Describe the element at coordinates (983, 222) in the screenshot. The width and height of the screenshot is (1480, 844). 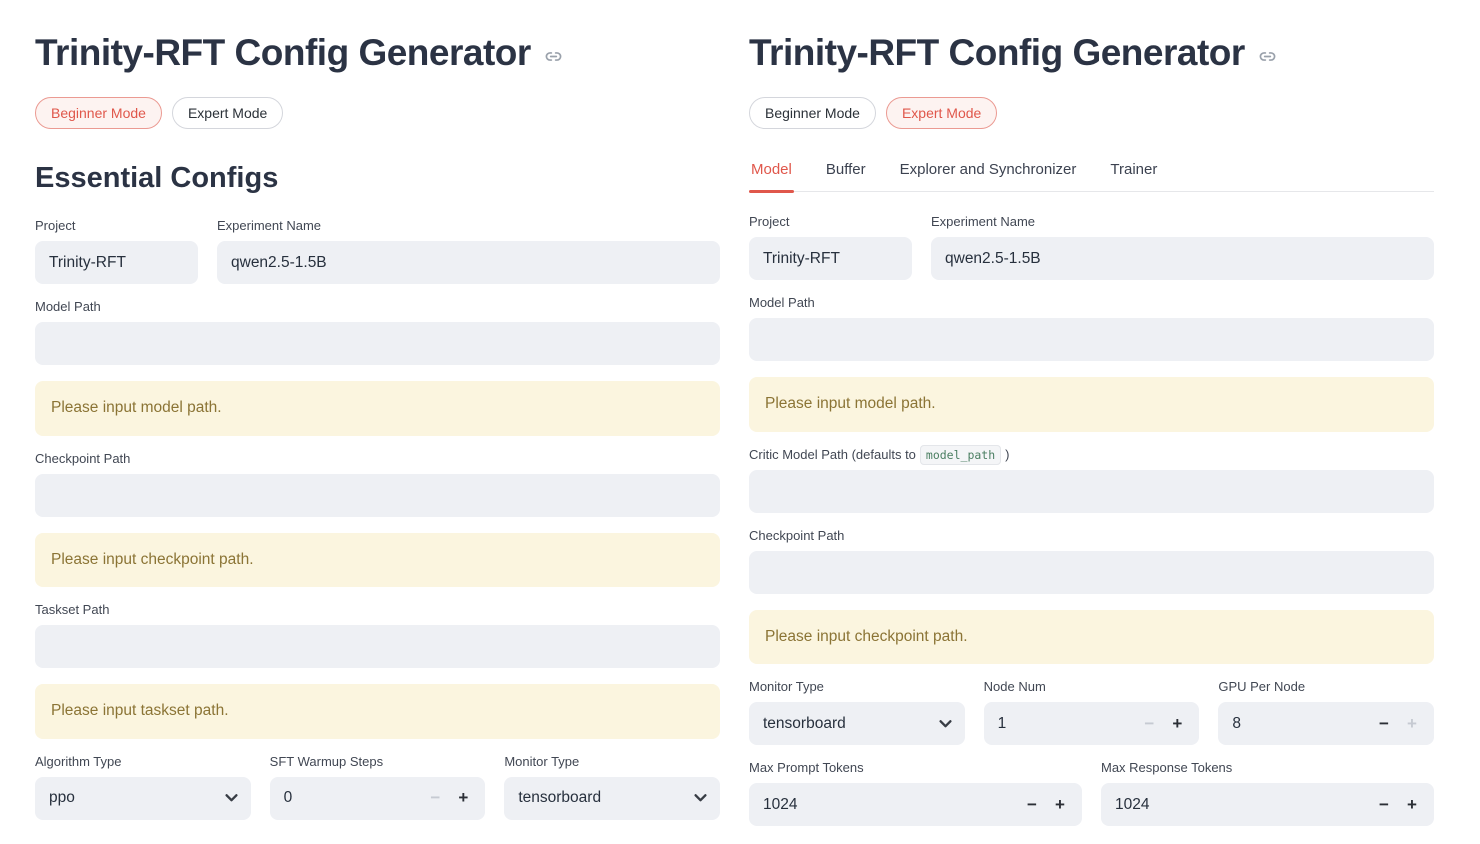
I see `experiment-name-label: Experiment Name` at that location.